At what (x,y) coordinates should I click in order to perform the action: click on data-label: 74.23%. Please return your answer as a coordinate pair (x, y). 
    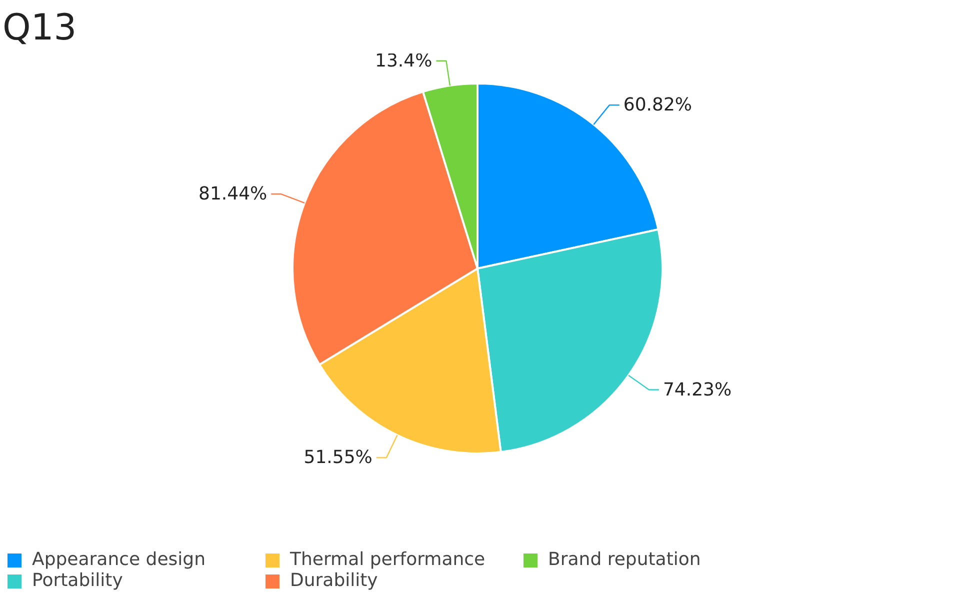
    Looking at the image, I should click on (697, 389).